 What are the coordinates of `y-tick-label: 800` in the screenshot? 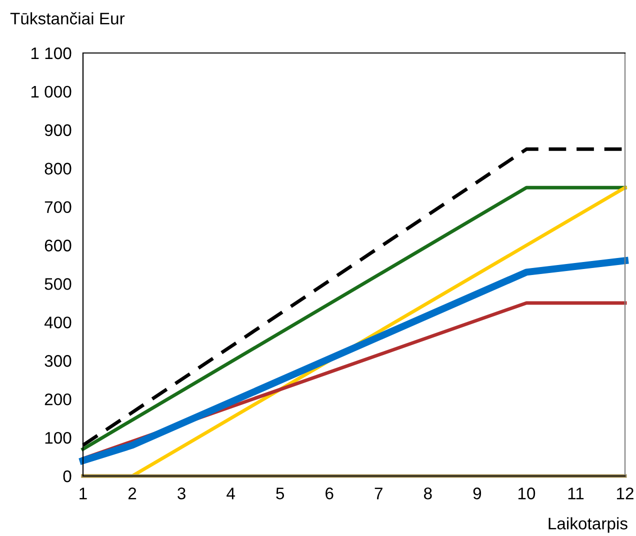 It's located at (58, 168).